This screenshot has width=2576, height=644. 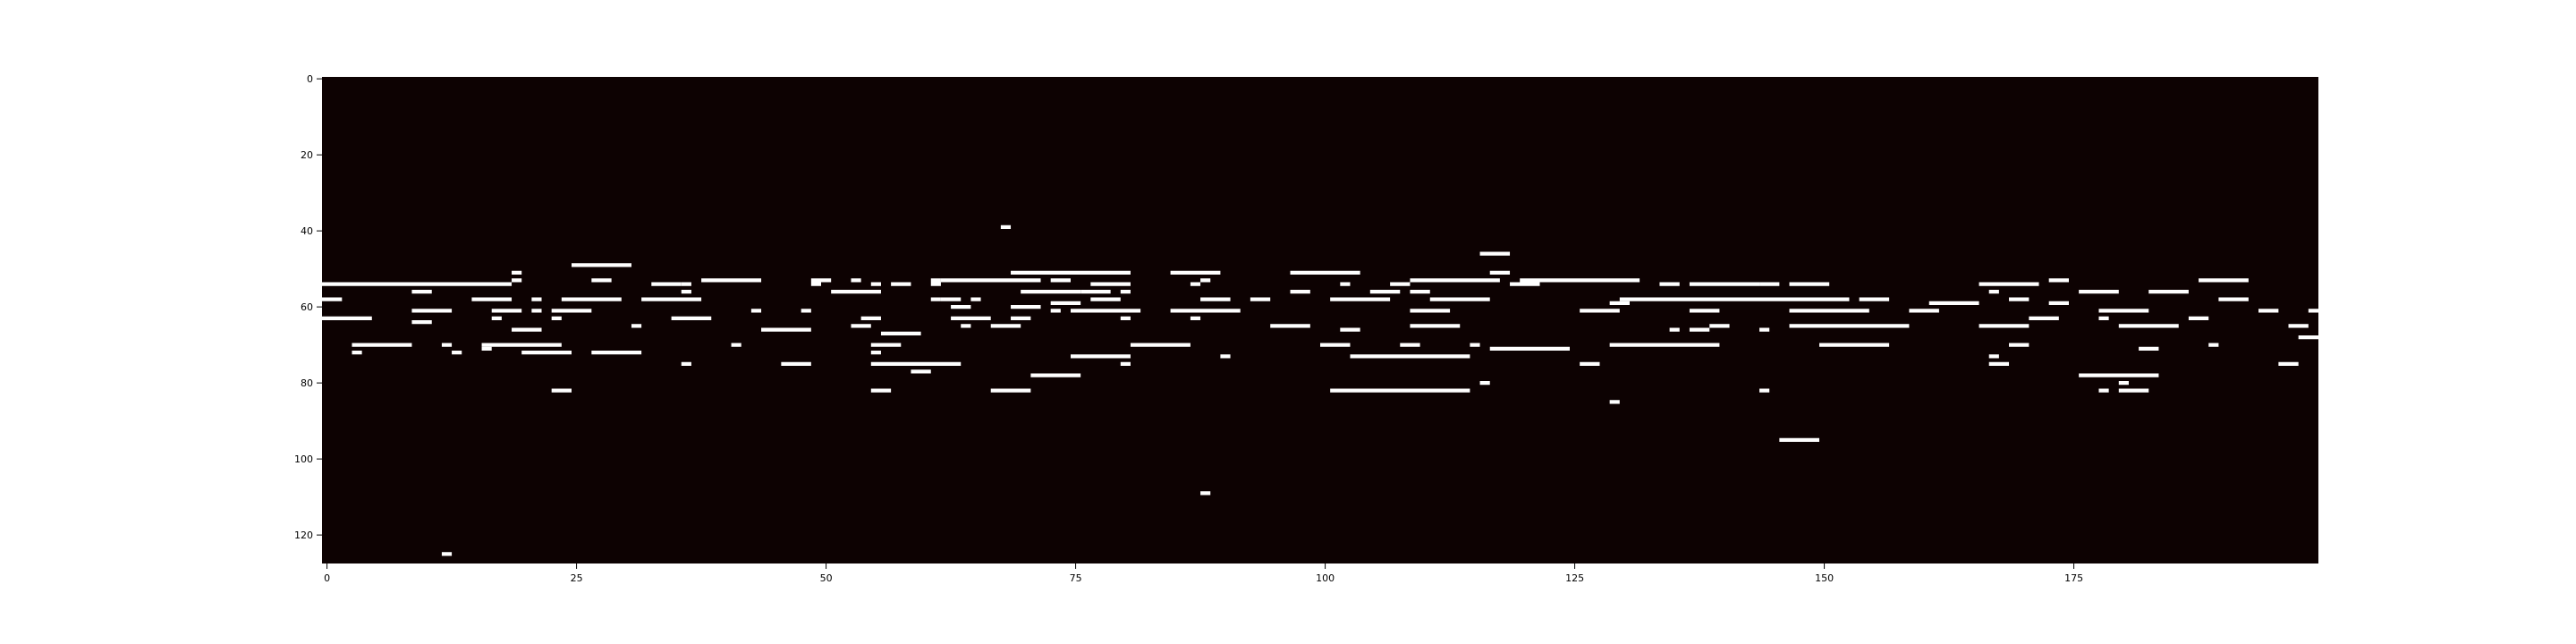 I want to click on x-tick-label-75: 75, so click(x=1076, y=578).